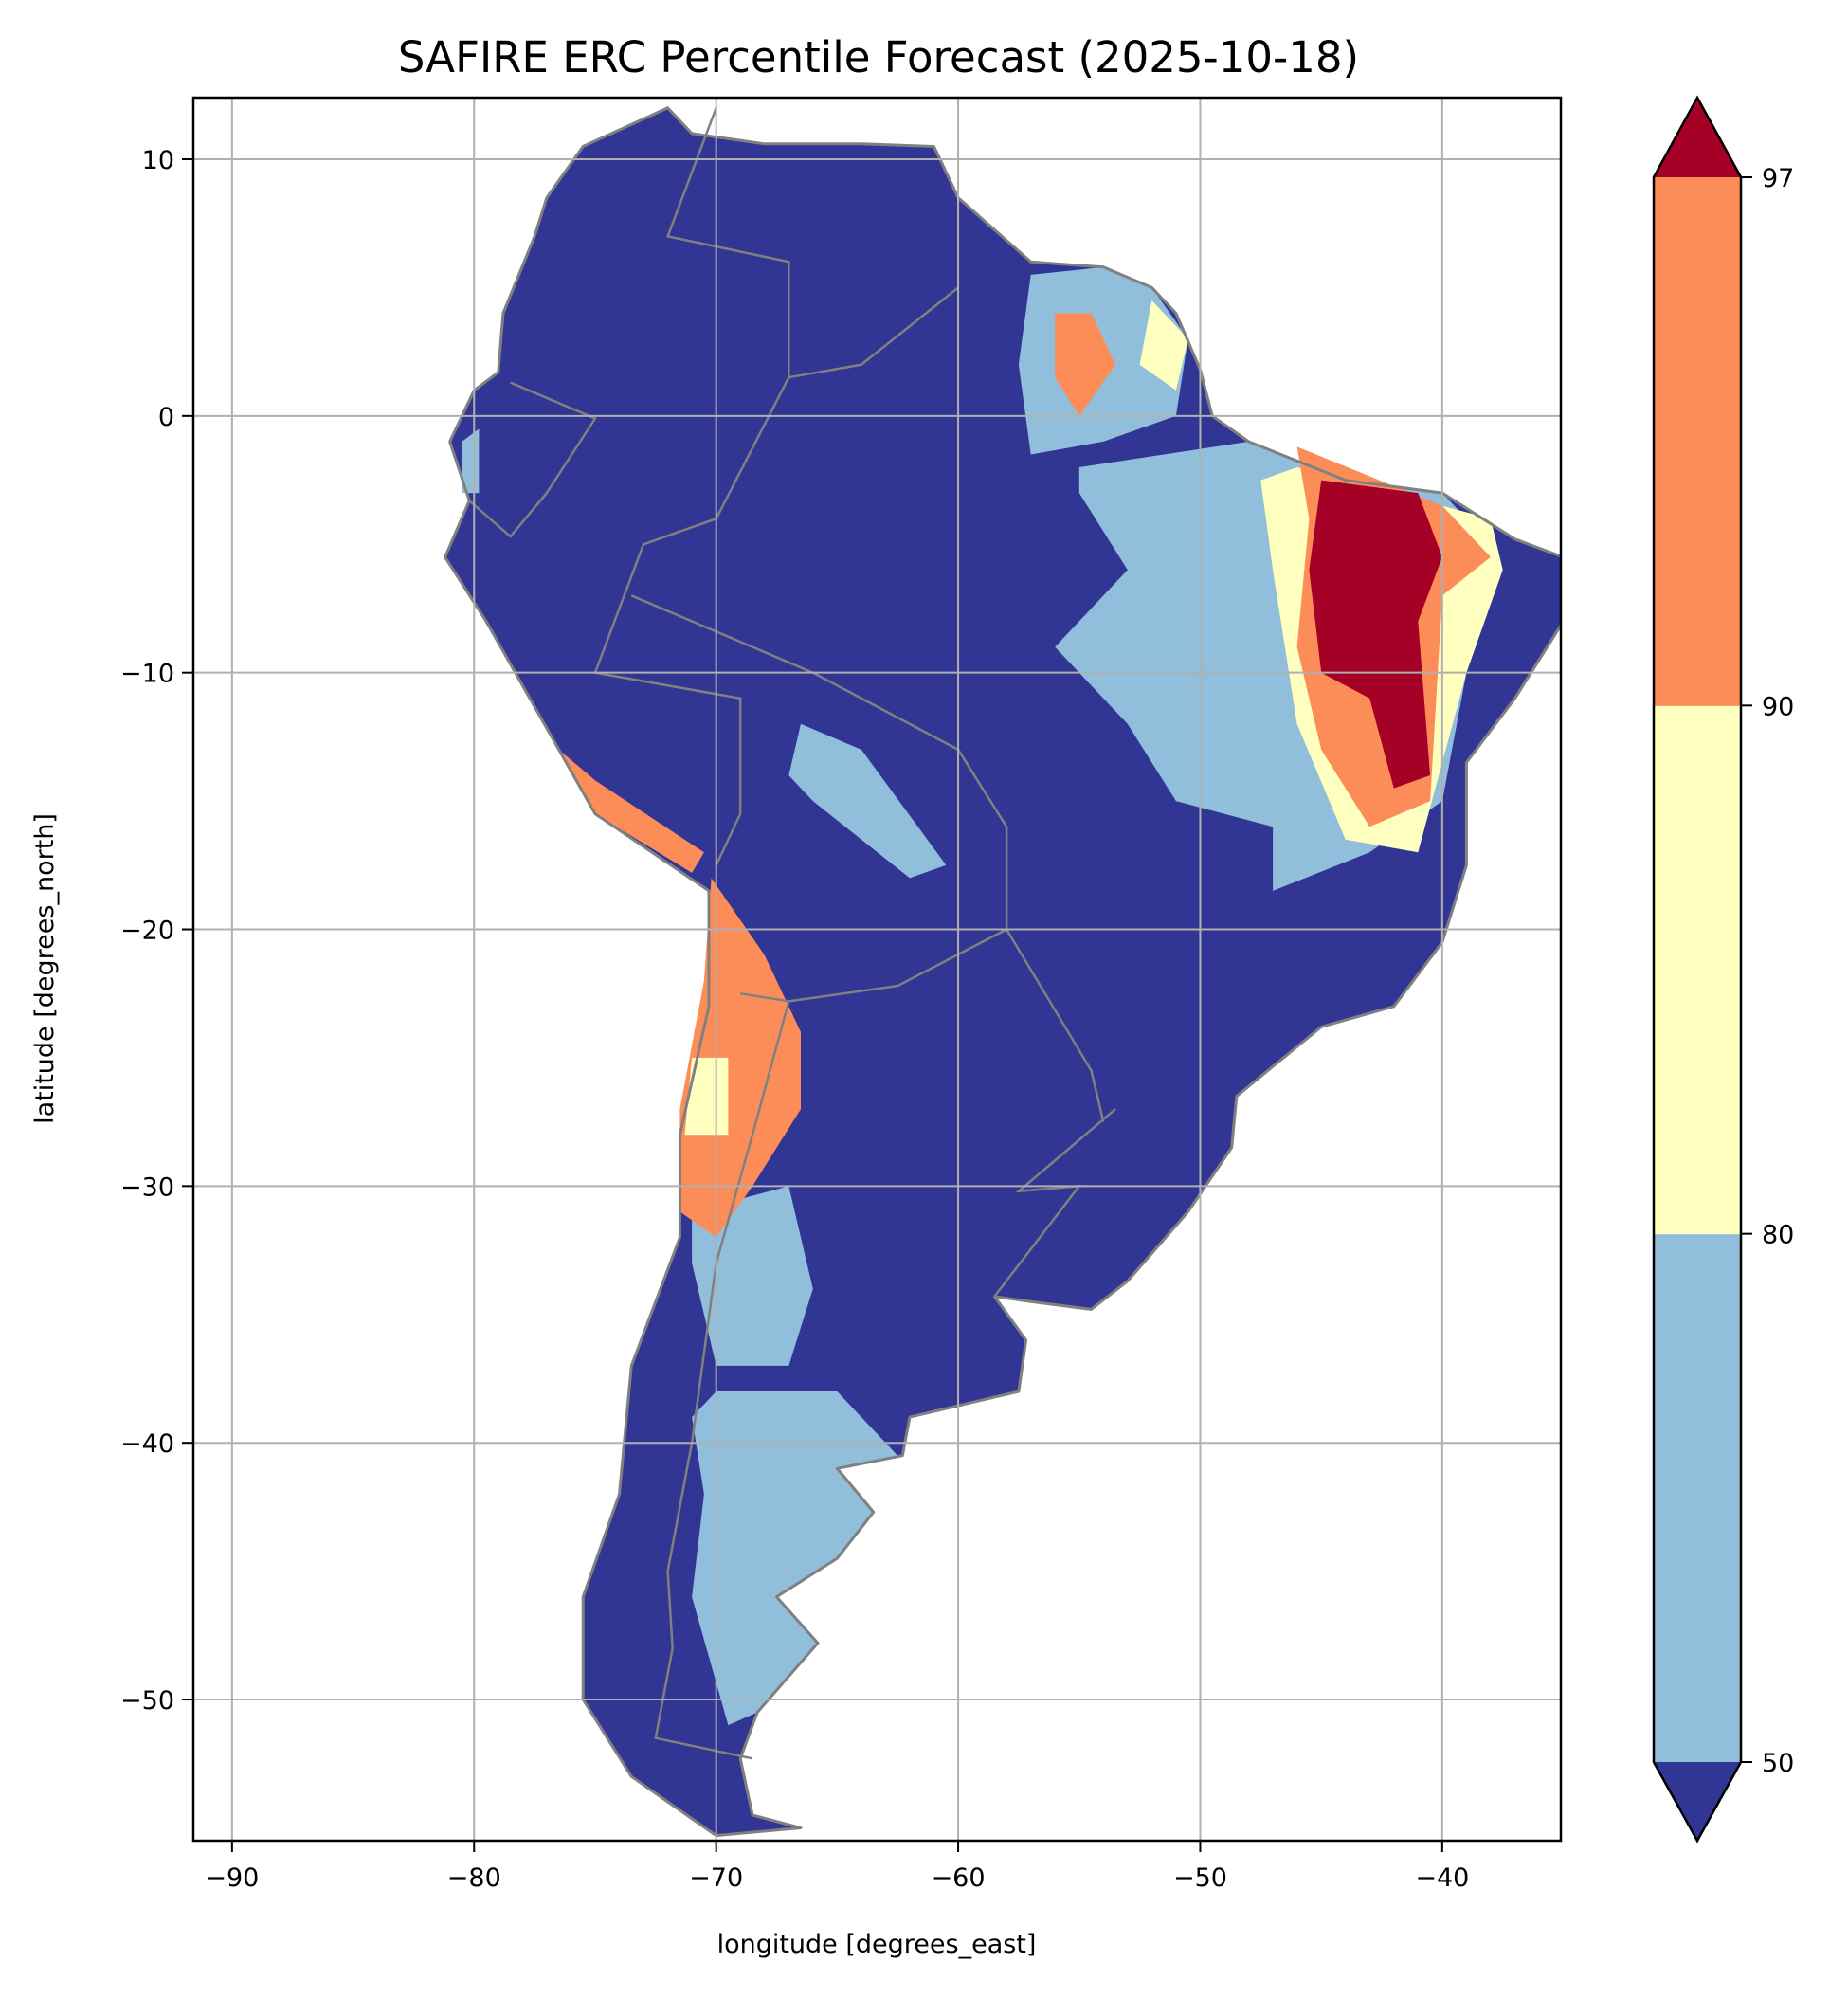  Describe the element at coordinates (1778, 707) in the screenshot. I see `colorbar-tick-label: 90` at that location.